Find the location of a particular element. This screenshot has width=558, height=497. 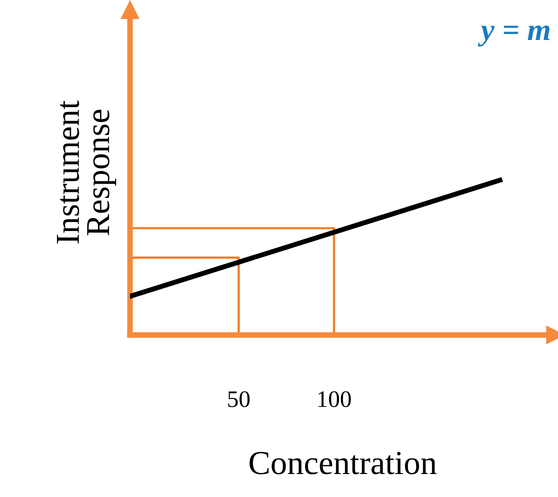

text: y = m is located at coordinates (514, 36).